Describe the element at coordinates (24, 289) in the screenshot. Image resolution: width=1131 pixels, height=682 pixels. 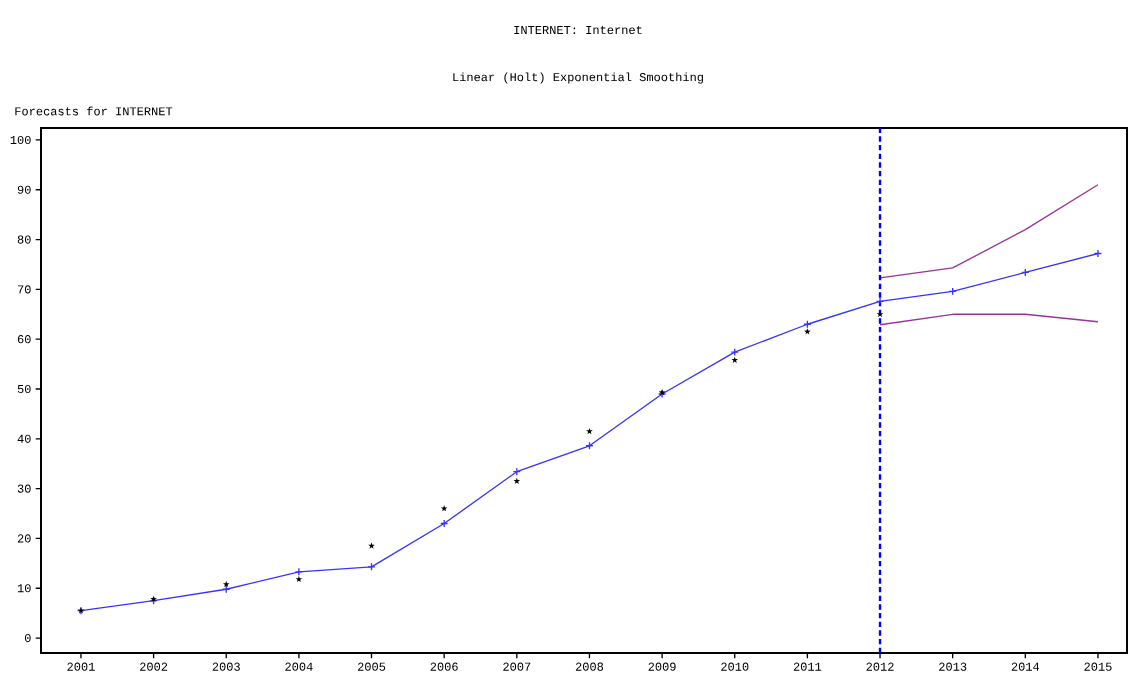
I see `y-tick-label: 70` at that location.